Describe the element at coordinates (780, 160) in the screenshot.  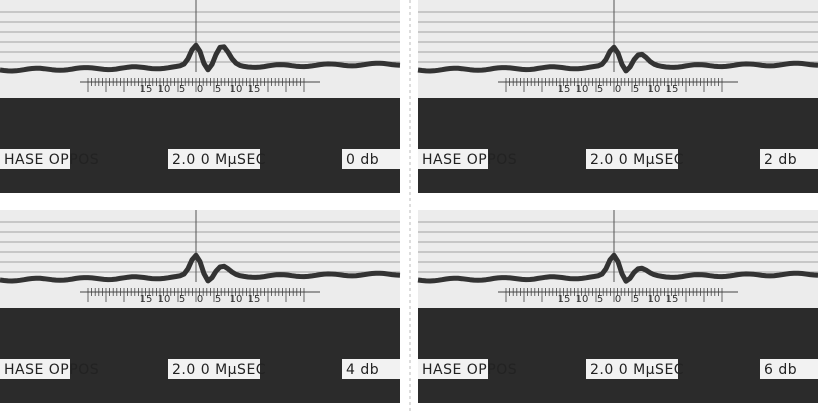
I see `gain-label: 2 db` at that location.